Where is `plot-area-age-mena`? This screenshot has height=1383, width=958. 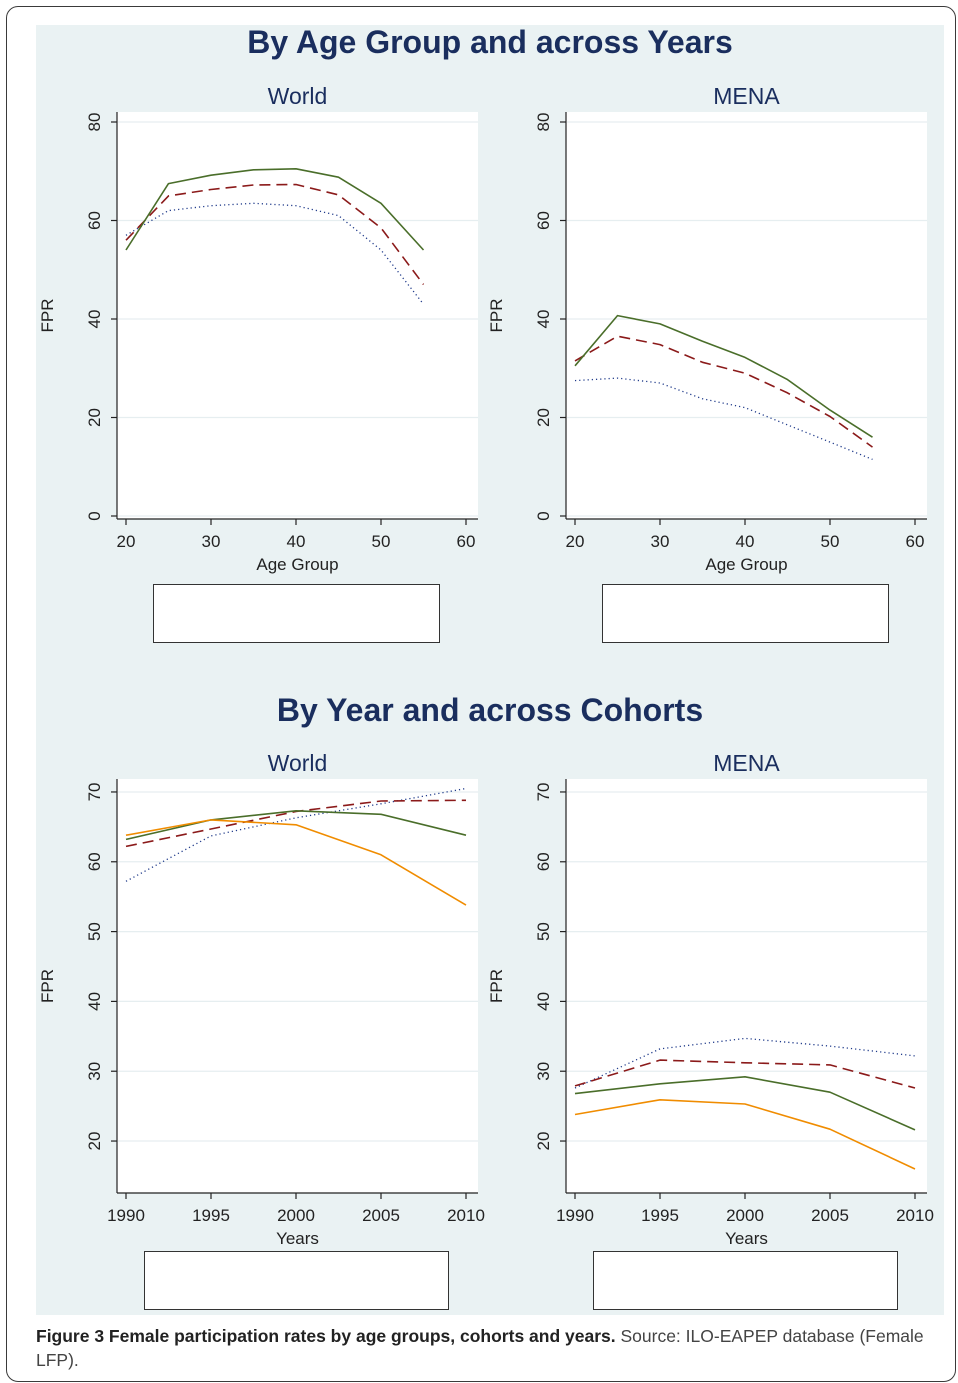 plot-area-age-mena is located at coordinates (746, 315).